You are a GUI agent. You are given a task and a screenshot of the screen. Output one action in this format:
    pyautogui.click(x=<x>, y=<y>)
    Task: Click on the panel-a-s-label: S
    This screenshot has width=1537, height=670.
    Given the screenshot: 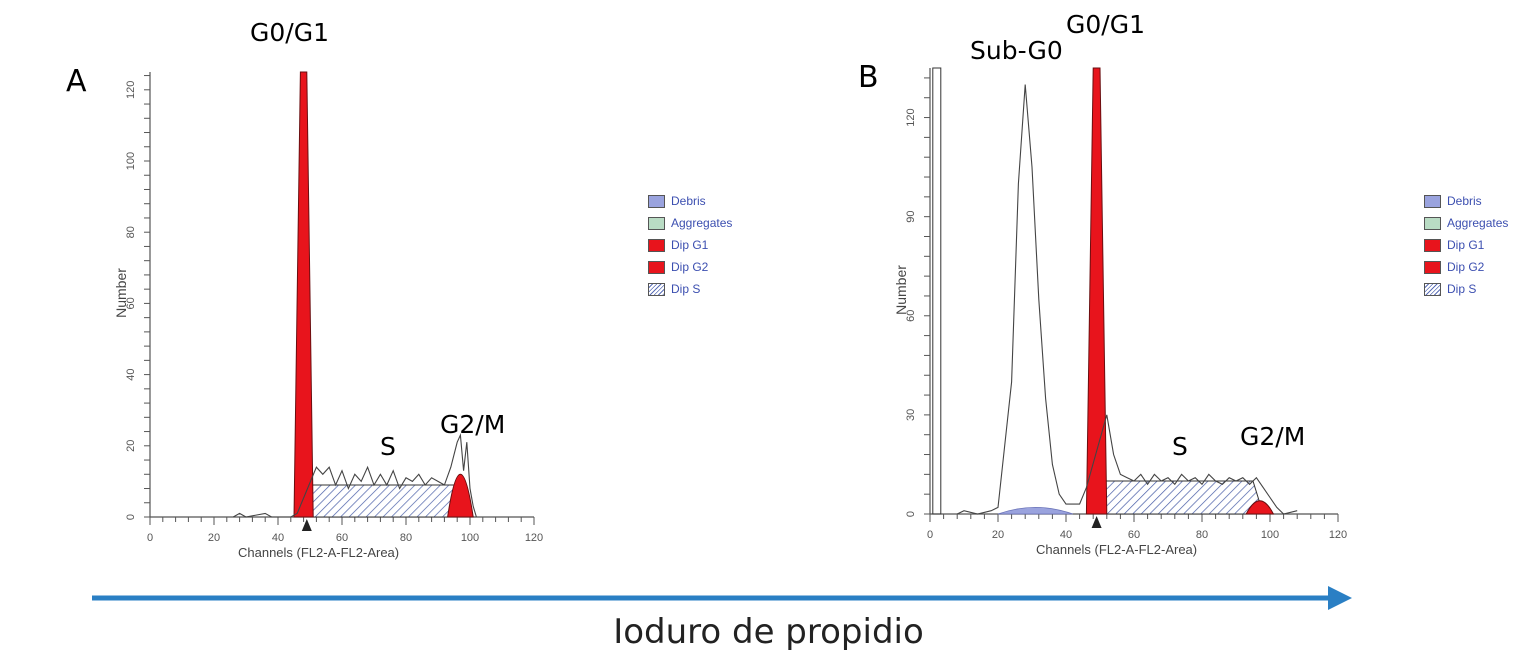 What is the action you would take?
    pyautogui.click(x=388, y=446)
    